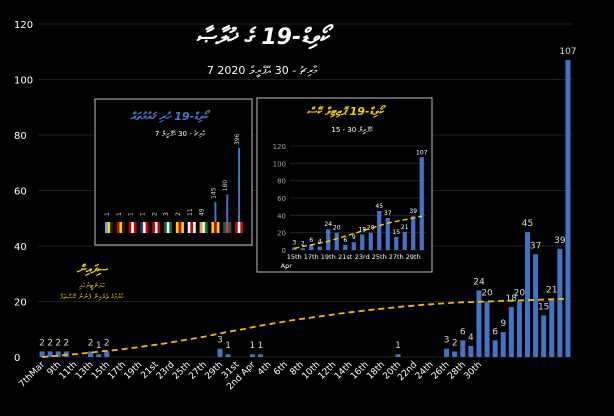 Image resolution: width=614 pixels, height=416 pixels. I want to click on april-y-tick-label: 100, so click(279, 164).